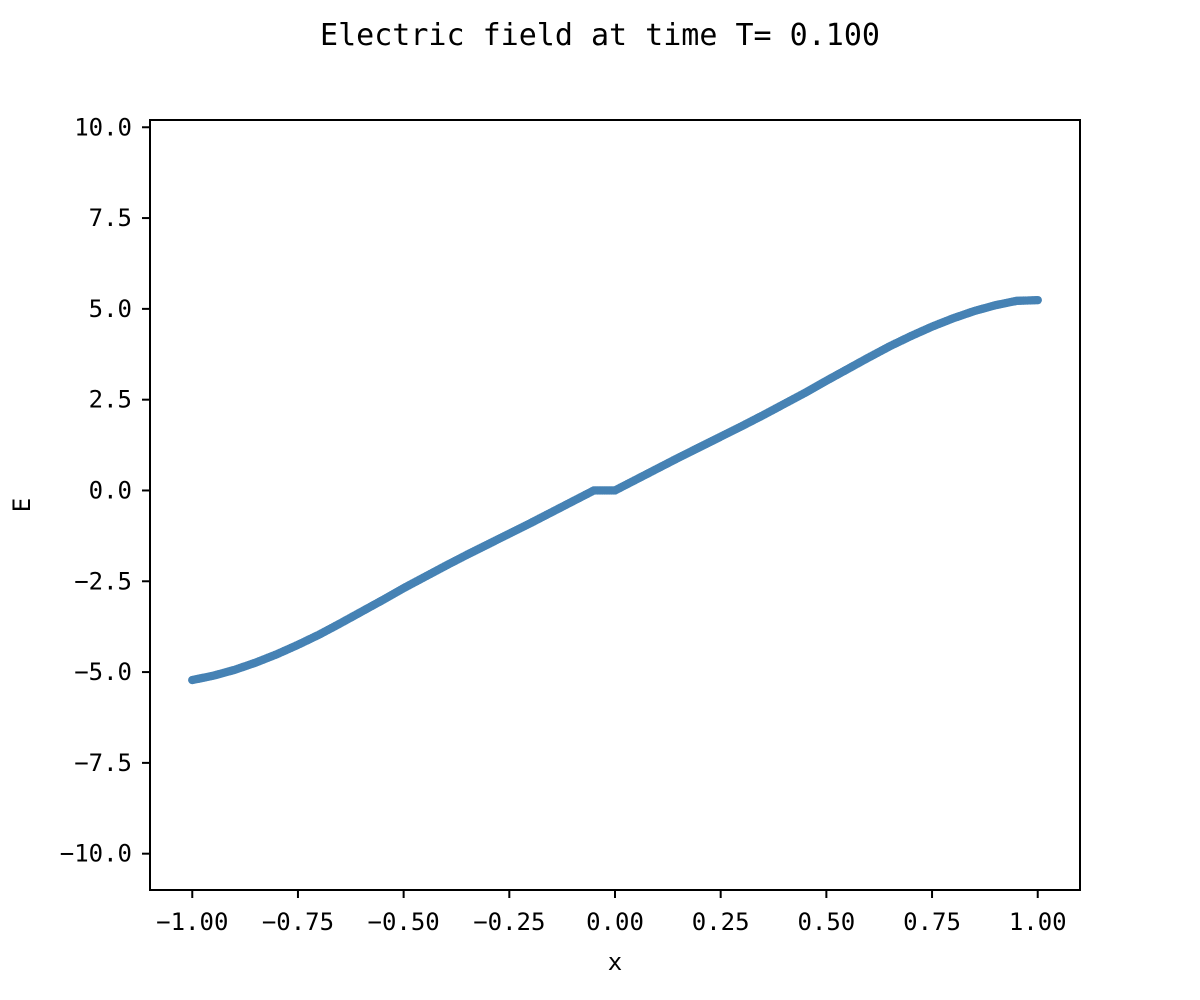 This screenshot has width=1200, height=1000. I want to click on x-tick-label: 0.75, so click(932, 922).